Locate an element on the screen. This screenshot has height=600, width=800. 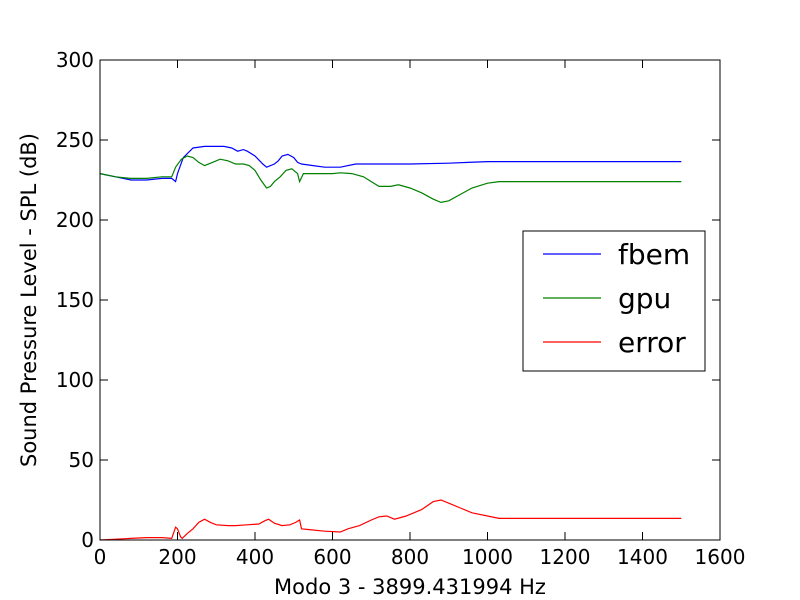
x-tick-label: 1600 is located at coordinates (720, 557).